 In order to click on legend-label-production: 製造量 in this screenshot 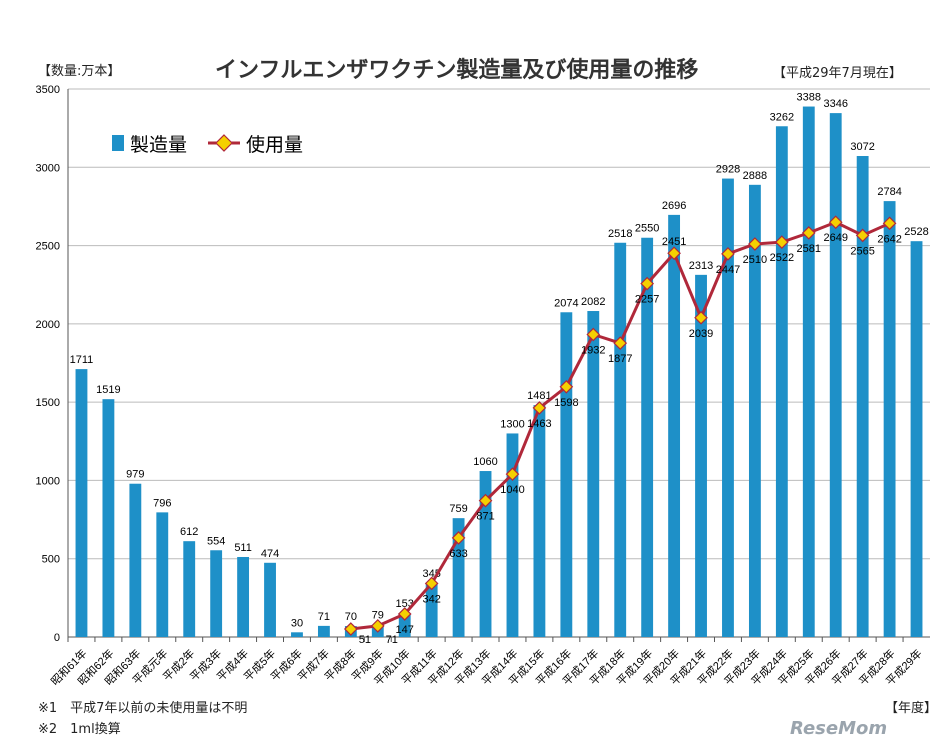, I will do `click(158, 145)`.